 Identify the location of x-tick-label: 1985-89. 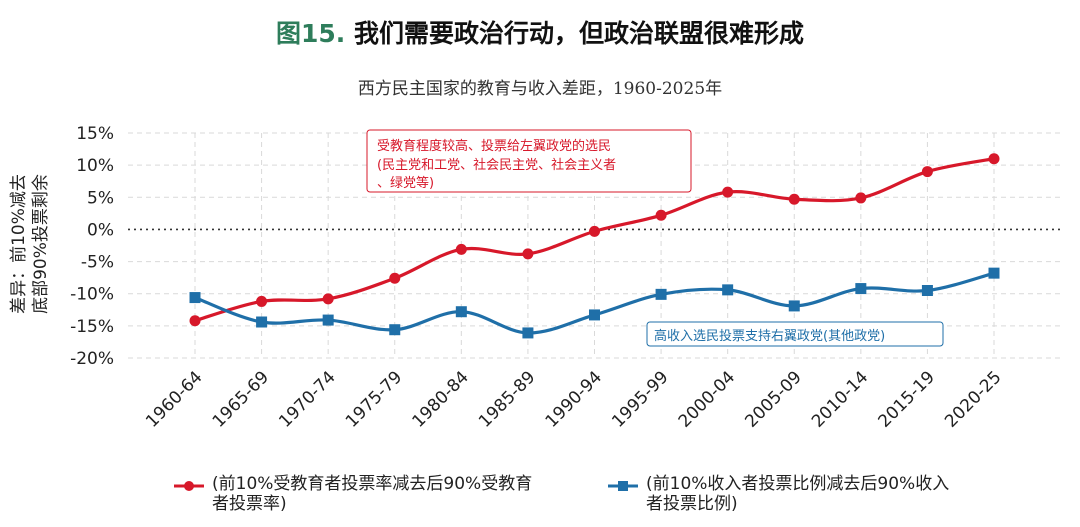
(507, 399).